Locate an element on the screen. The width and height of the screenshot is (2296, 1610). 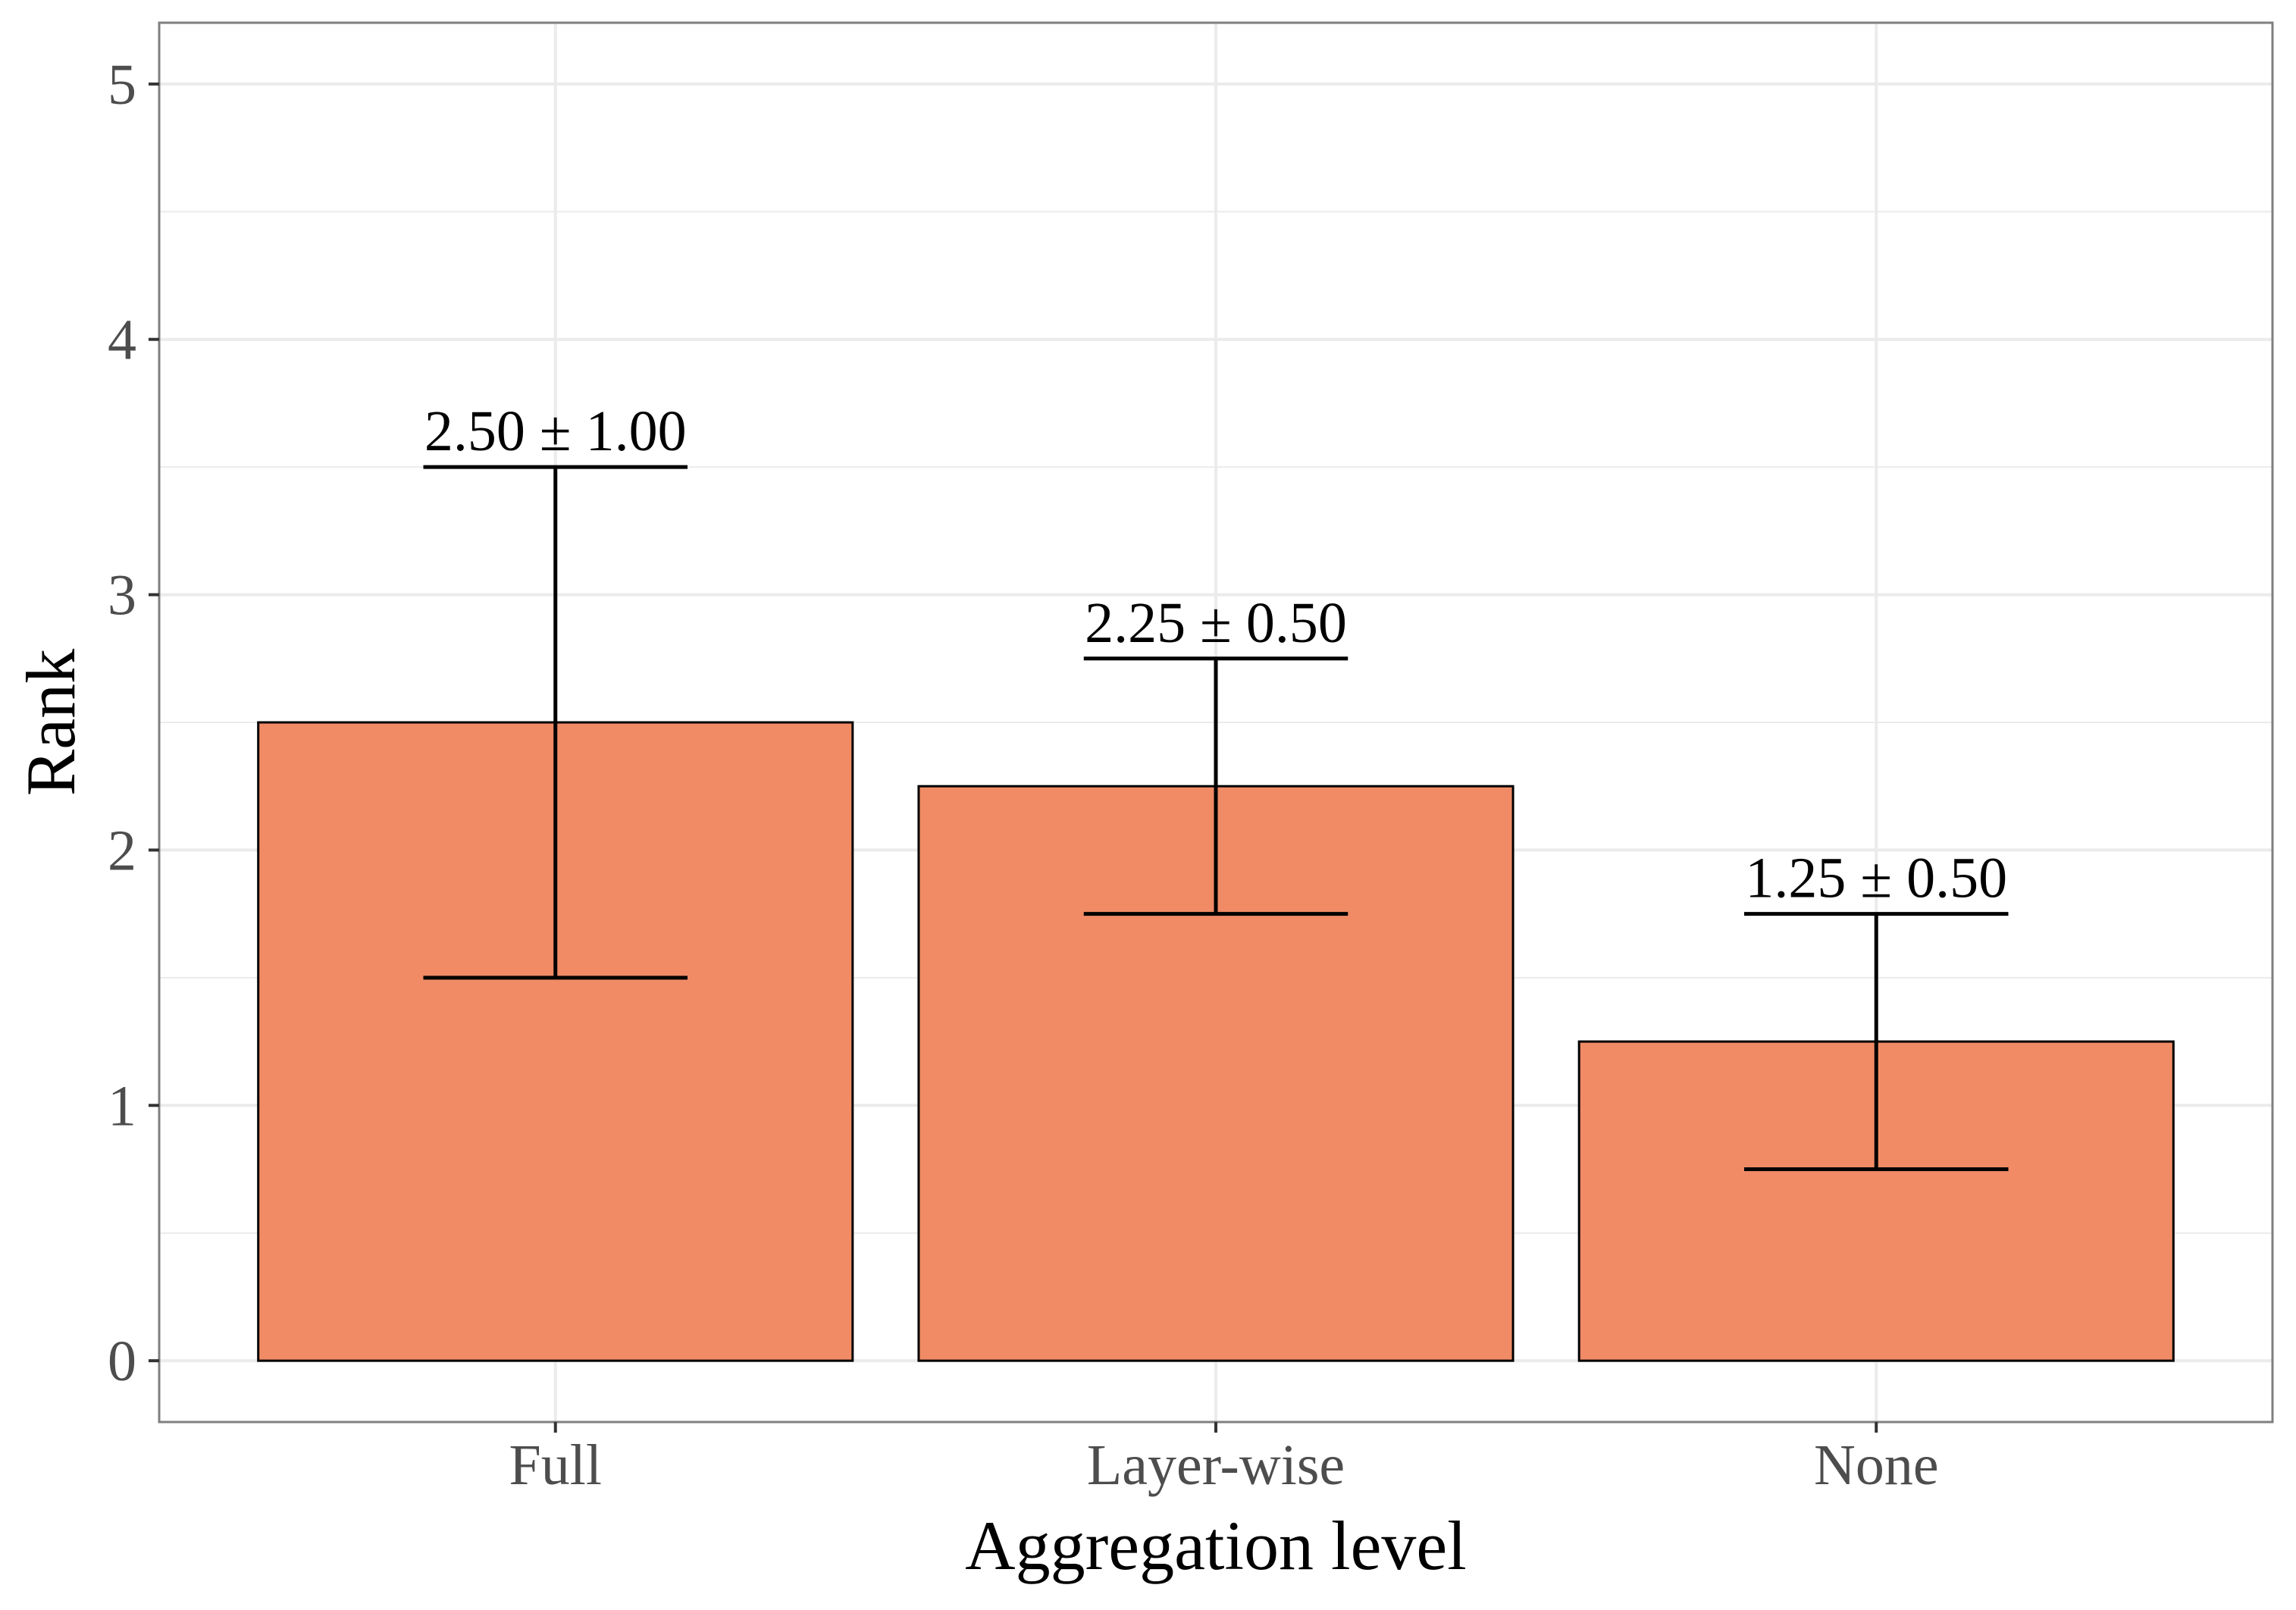
y-tick-label: 4 is located at coordinates (122, 340).